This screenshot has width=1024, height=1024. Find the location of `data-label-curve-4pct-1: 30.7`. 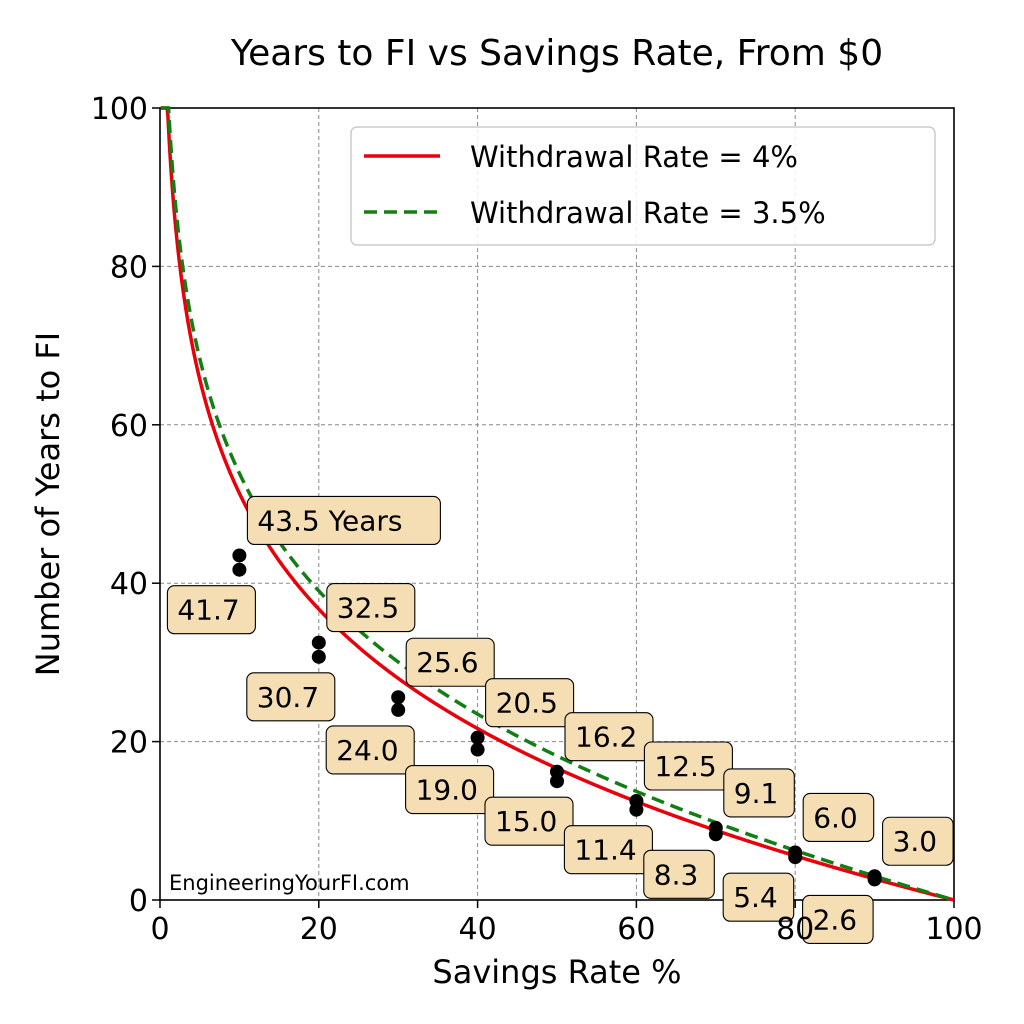

data-label-curve-4pct-1: 30.7 is located at coordinates (291, 697).